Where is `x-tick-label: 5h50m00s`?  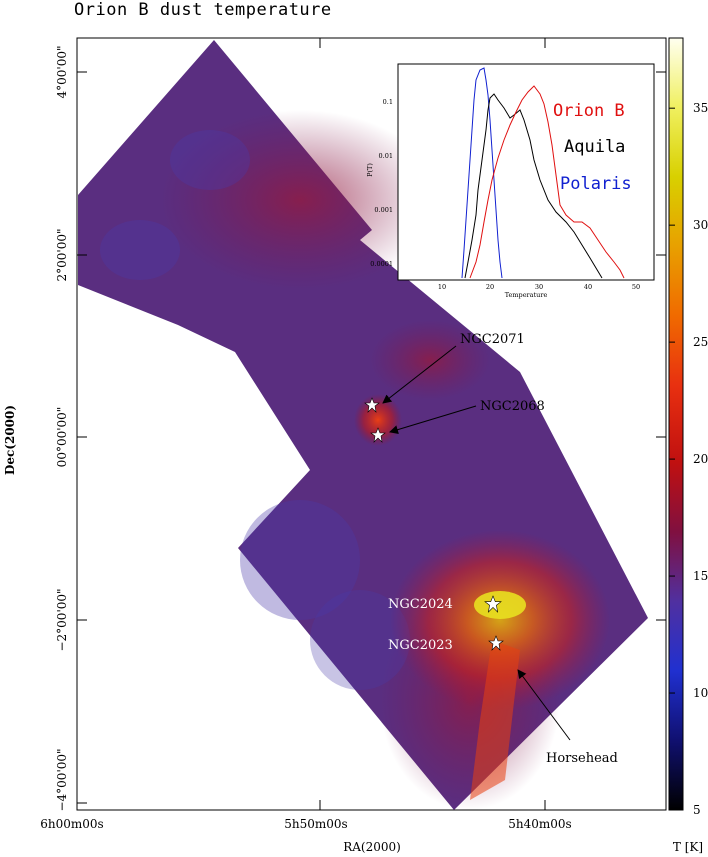
x-tick-label: 5h50m00s is located at coordinates (315, 824).